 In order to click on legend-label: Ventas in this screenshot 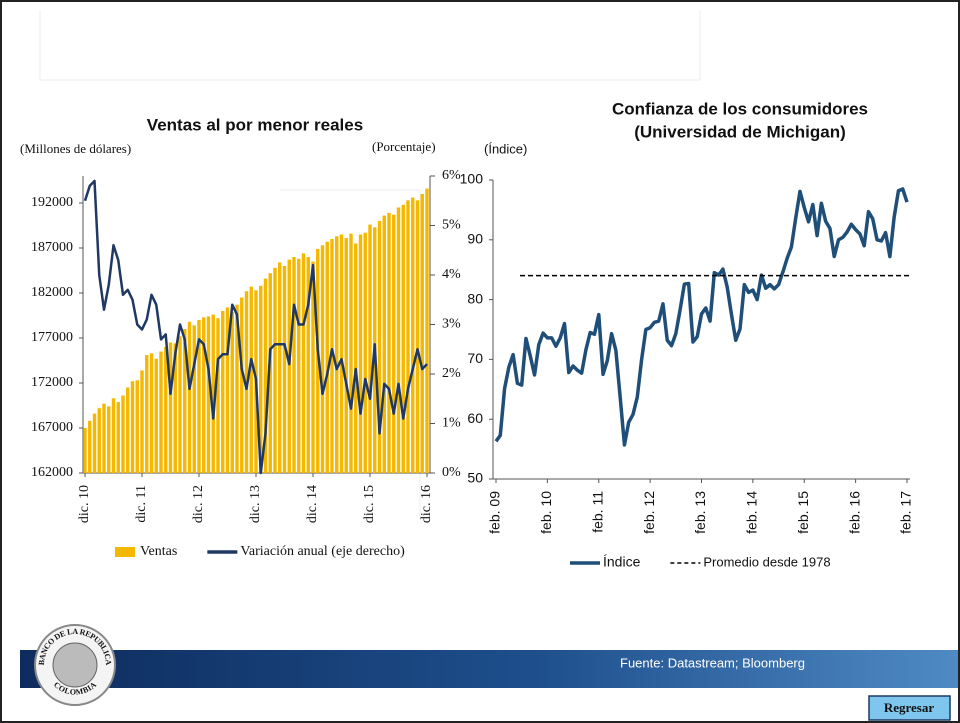, I will do `click(158, 551)`.